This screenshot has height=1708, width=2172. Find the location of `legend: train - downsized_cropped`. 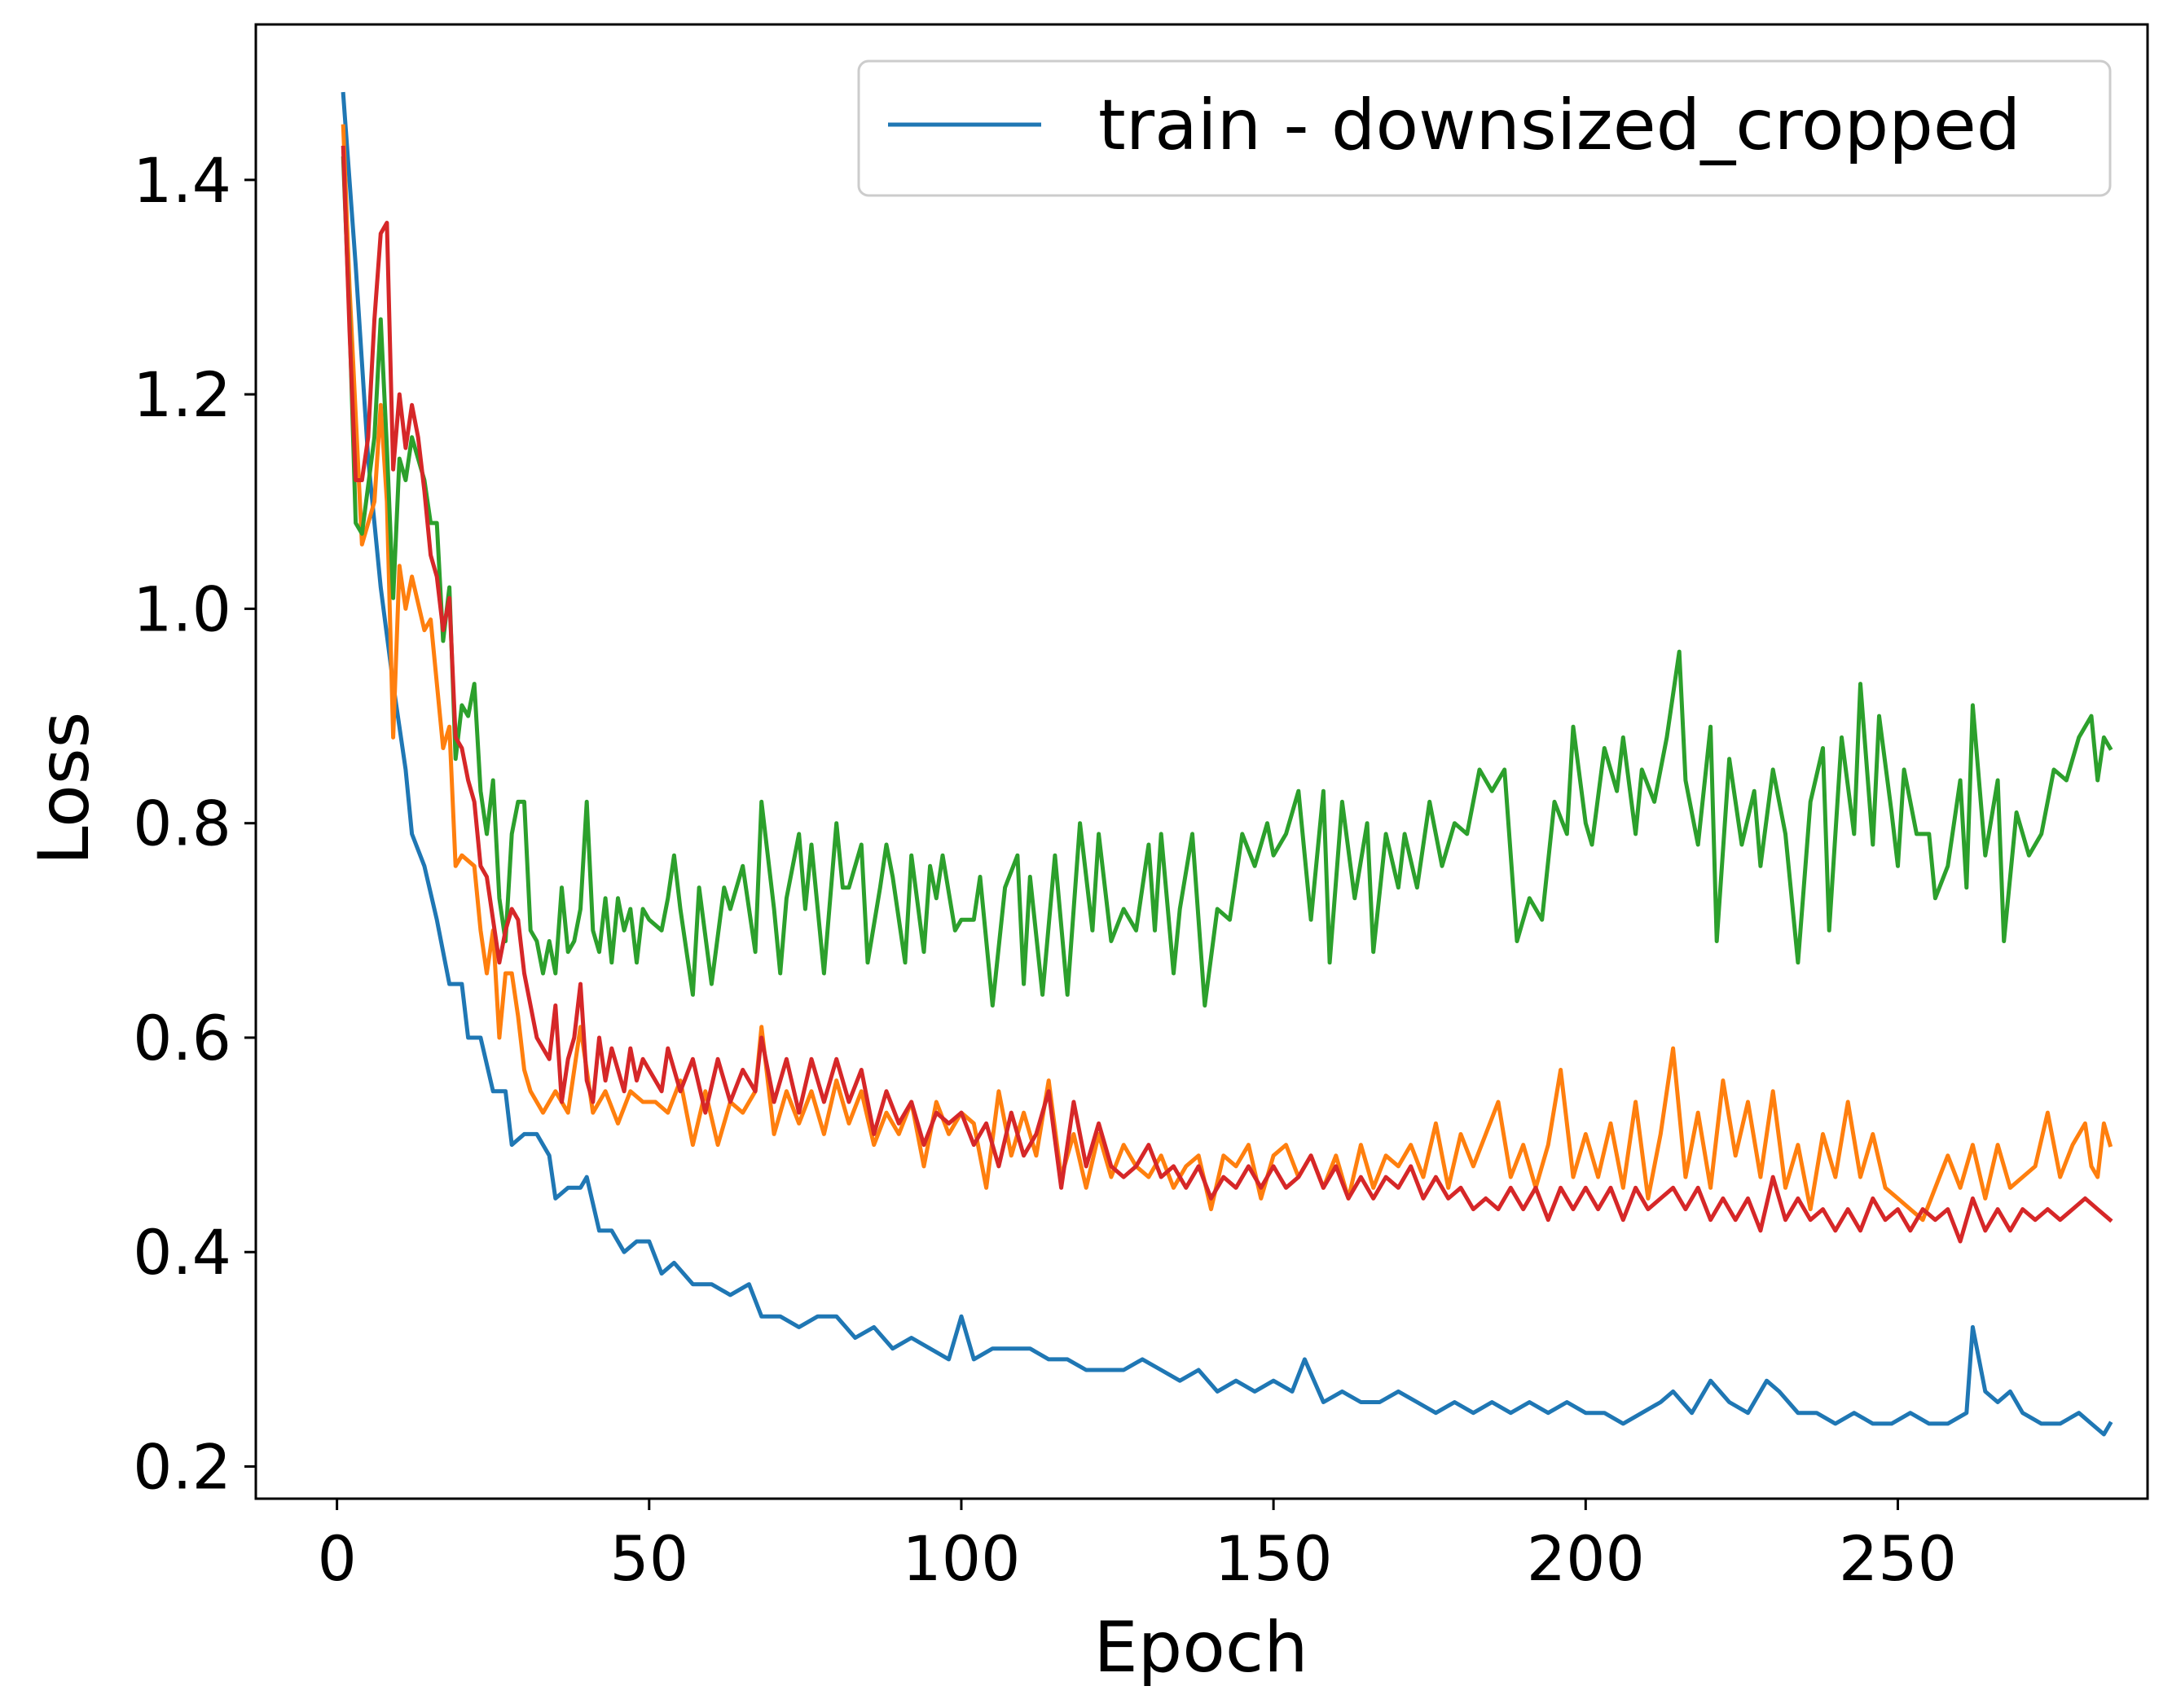

legend: train - downsized_cropped is located at coordinates (1484, 128).